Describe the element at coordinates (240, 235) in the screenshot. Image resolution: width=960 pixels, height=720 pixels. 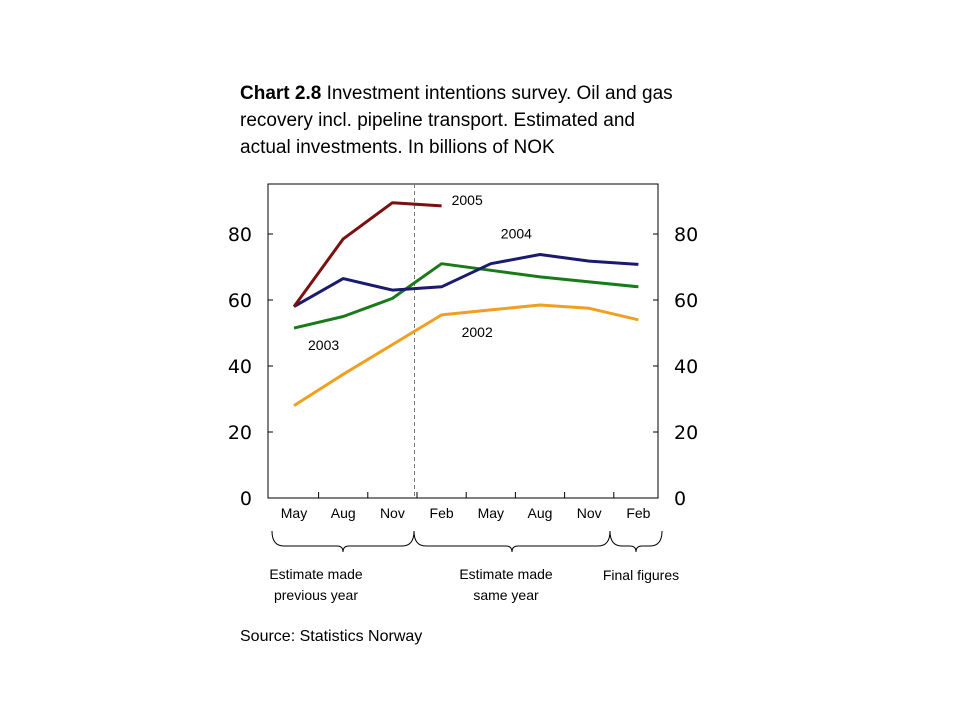
I see `left-y-tick-label: 80` at that location.